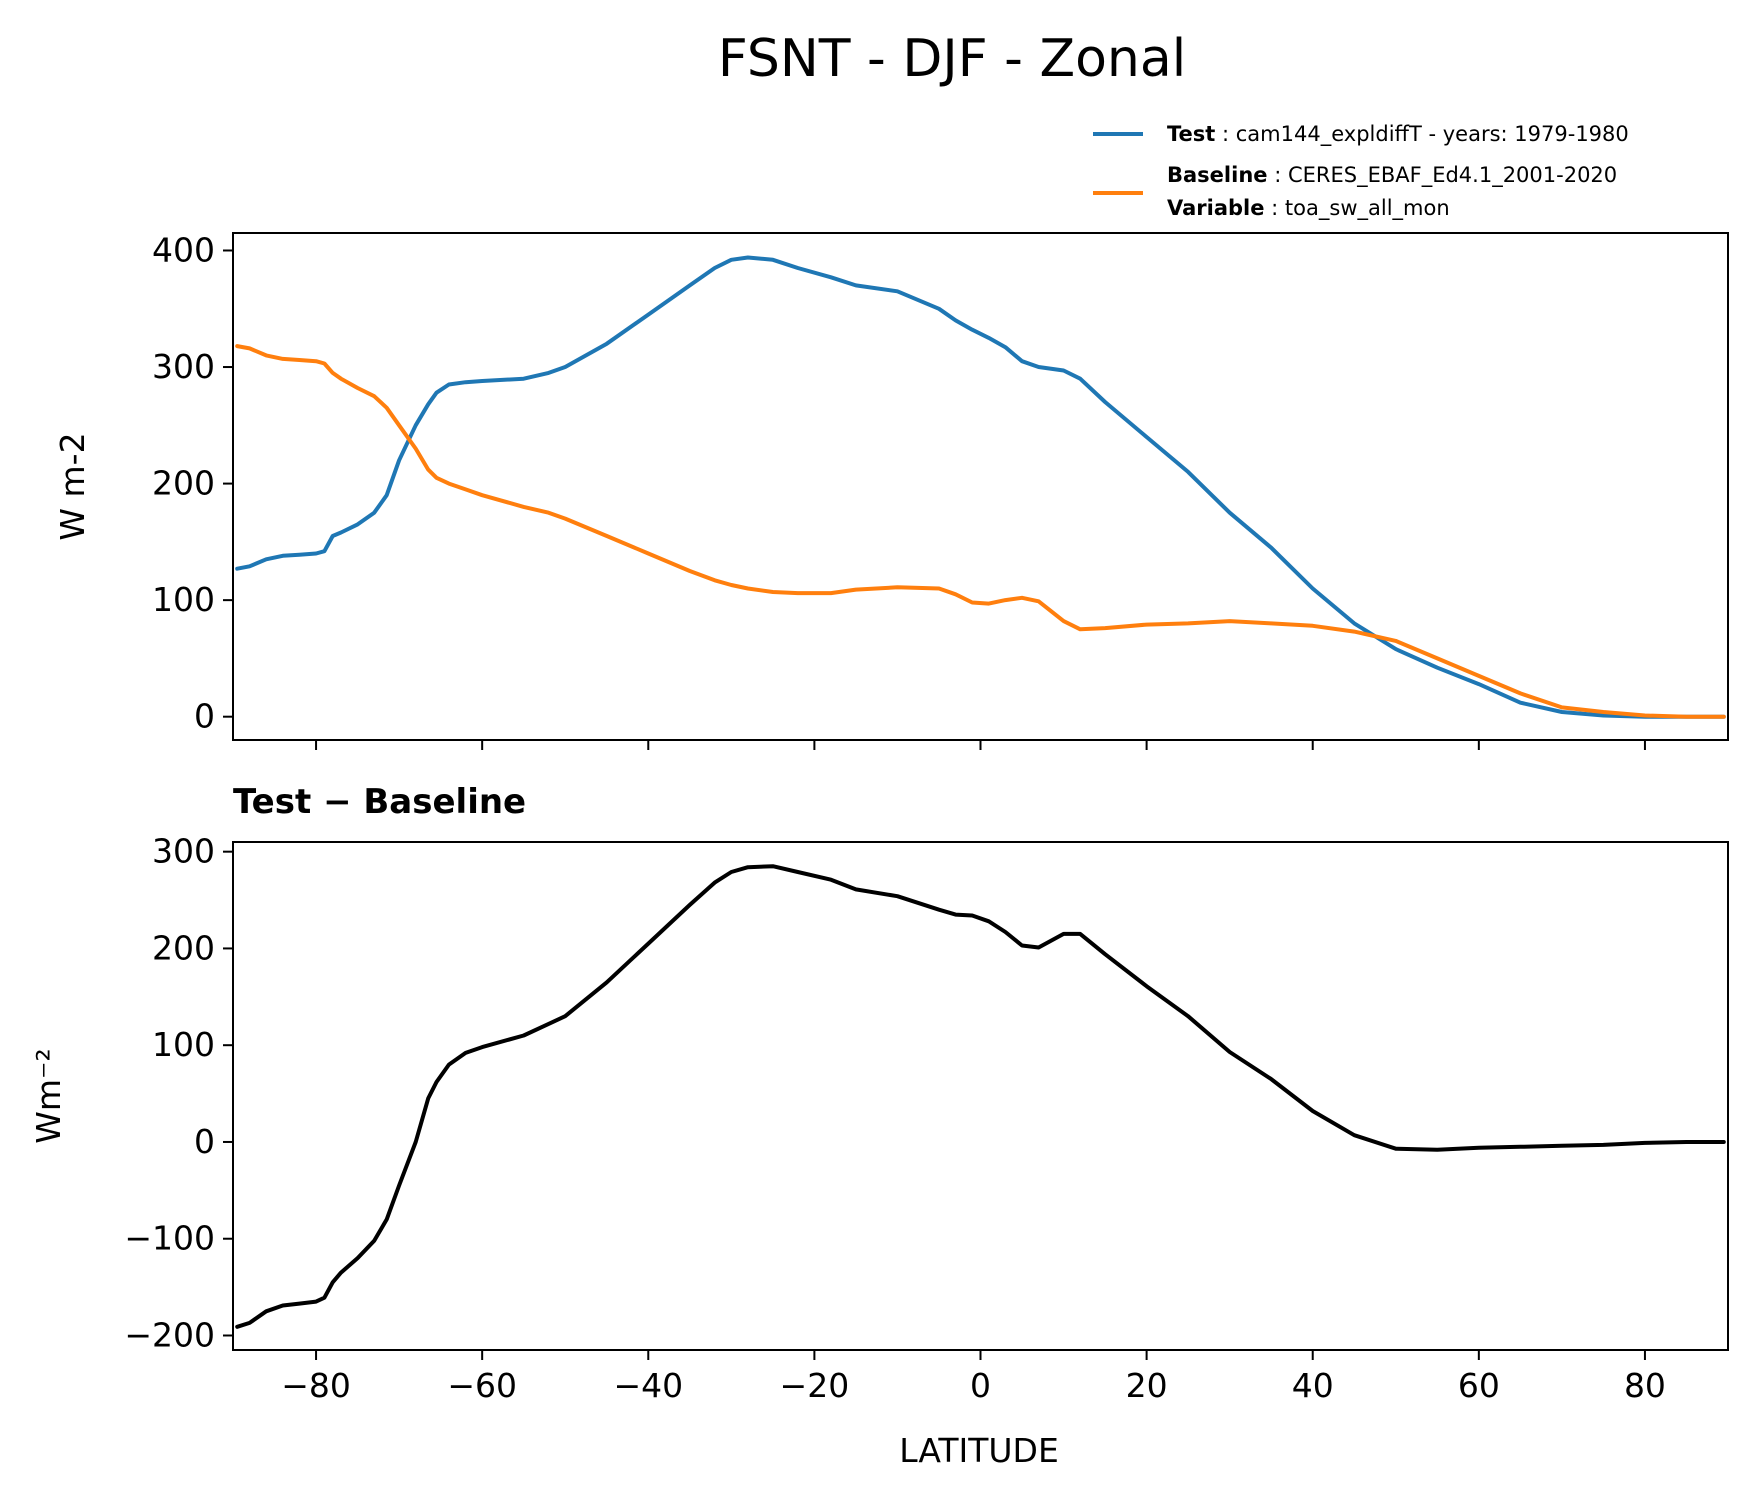 The width and height of the screenshot is (1749, 1496). Describe the element at coordinates (169, 1238) in the screenshot. I see `y-tick-label: −100` at that location.